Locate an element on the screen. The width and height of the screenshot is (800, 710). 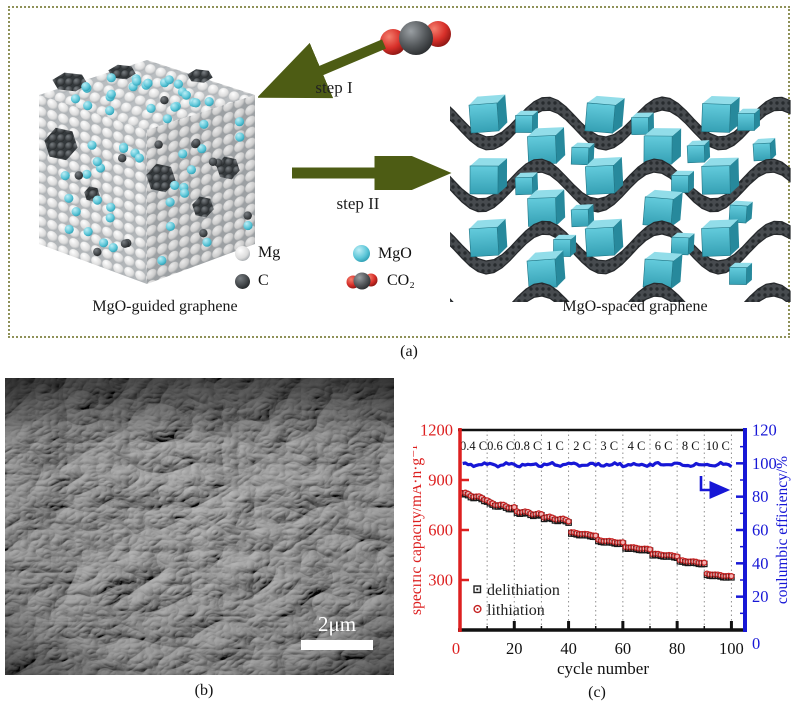
rate-label: 6 C is located at coordinates (664, 446).